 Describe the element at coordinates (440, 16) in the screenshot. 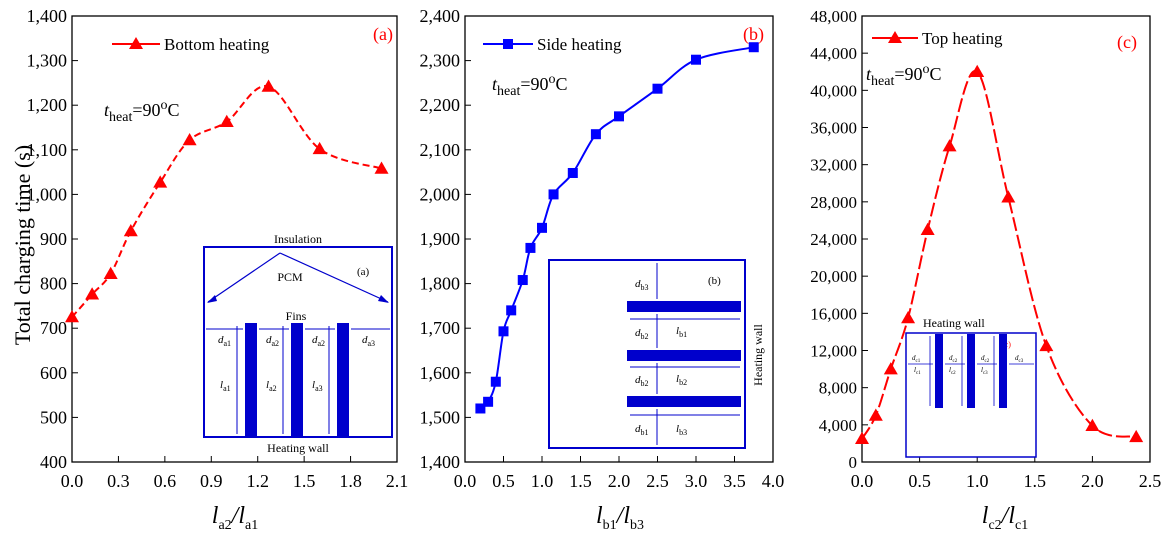

I see `panel-b-ytick-label: 2,400` at that location.